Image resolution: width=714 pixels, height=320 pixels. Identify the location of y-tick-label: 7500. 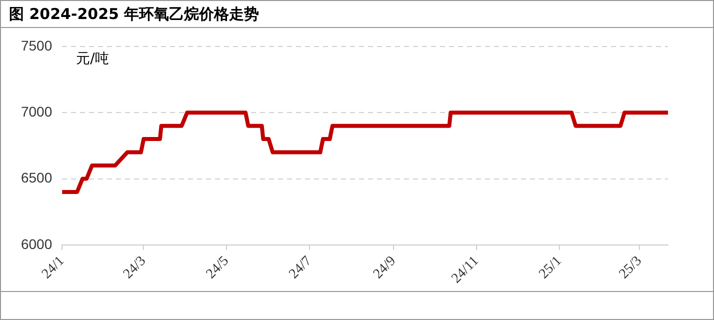
(36, 45).